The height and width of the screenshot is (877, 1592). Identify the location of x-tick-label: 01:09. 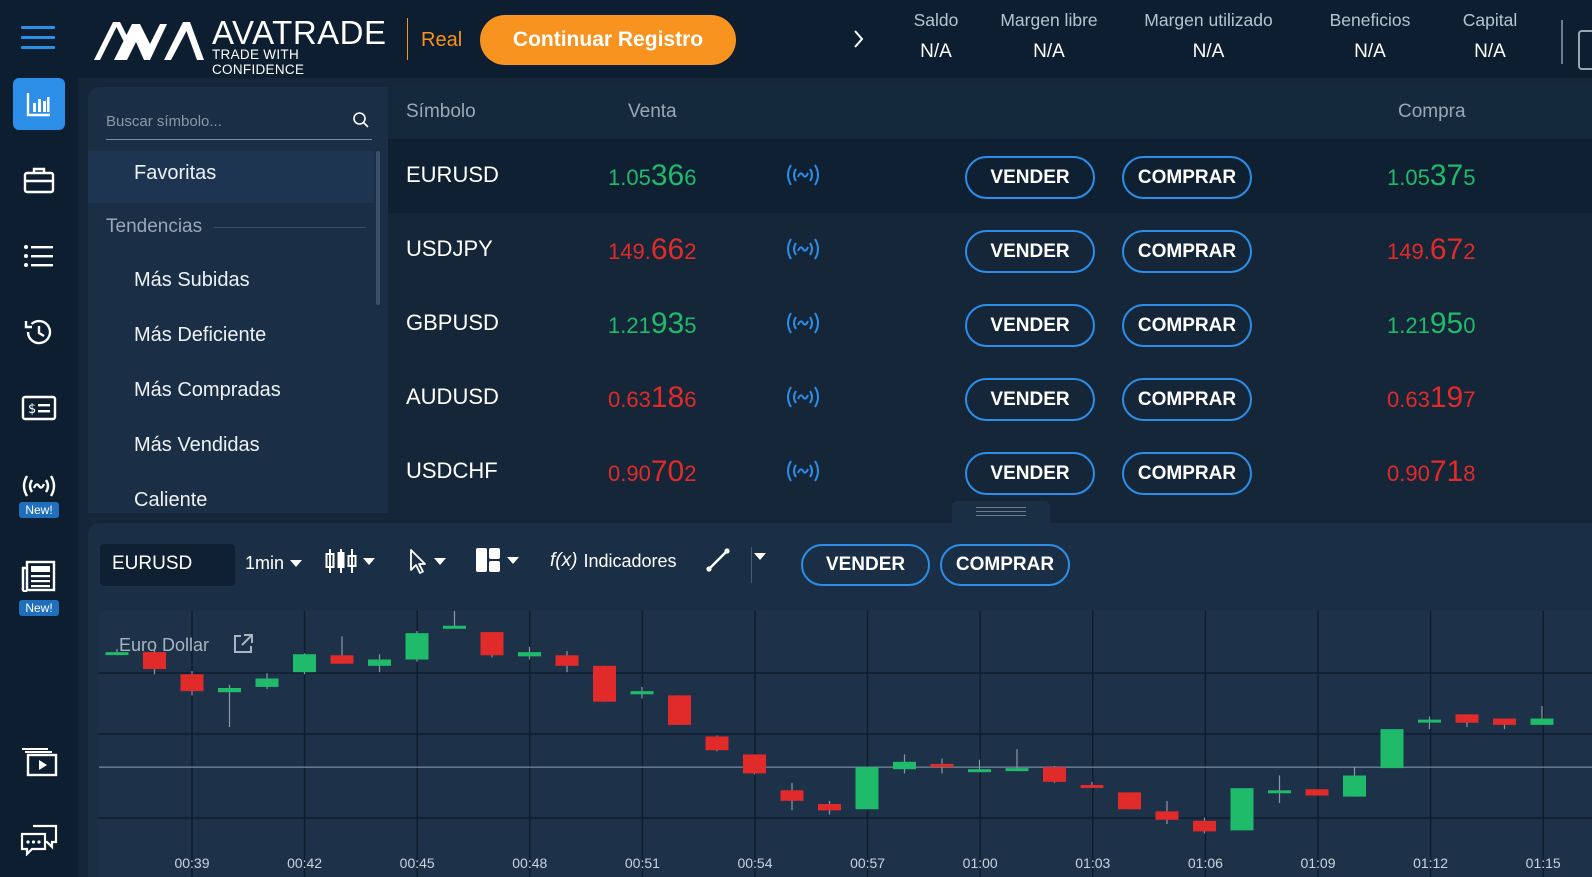
(1317, 863).